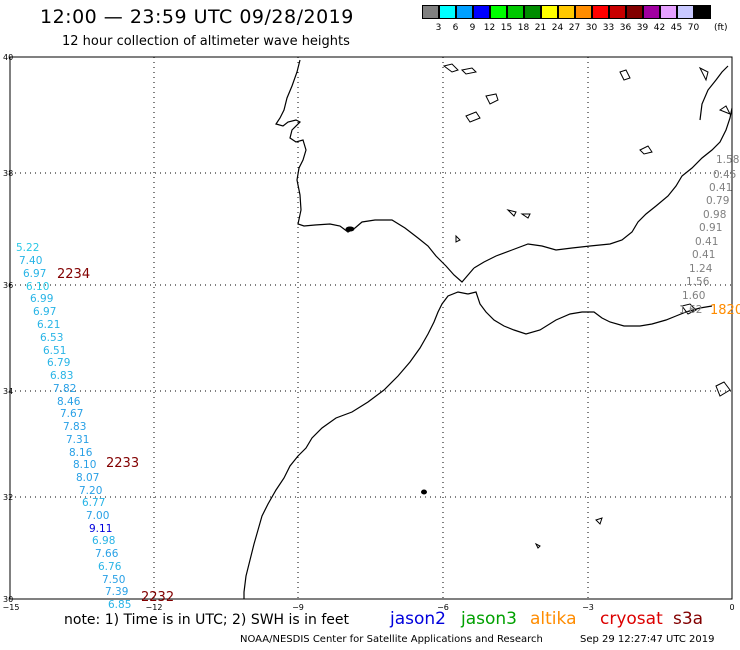  Describe the element at coordinates (51, 338) in the screenshot. I see `swh-value: 6.53` at that location.